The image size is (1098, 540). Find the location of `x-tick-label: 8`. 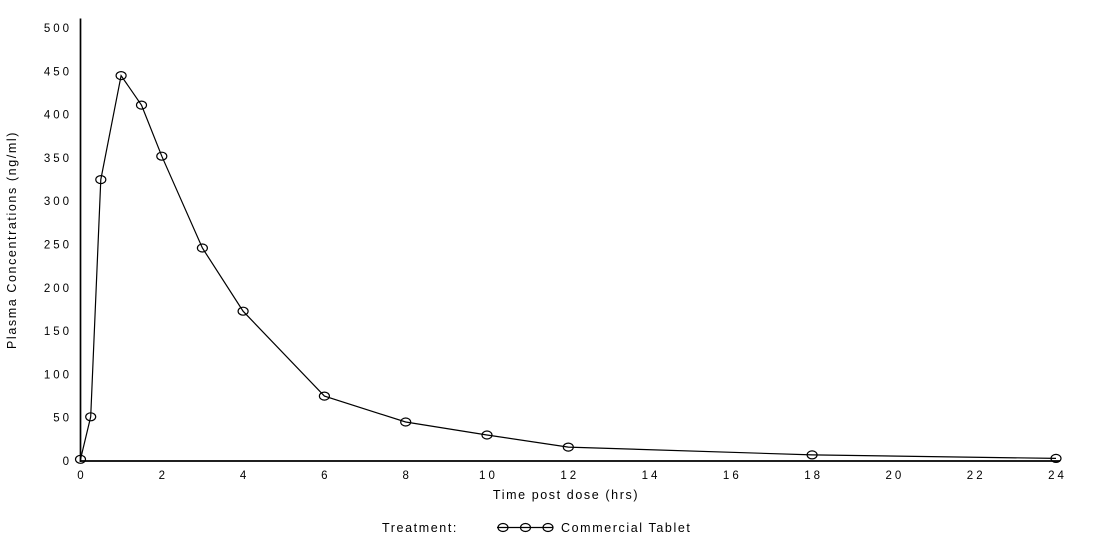

x-tick-label: 8 is located at coordinates (406, 476).